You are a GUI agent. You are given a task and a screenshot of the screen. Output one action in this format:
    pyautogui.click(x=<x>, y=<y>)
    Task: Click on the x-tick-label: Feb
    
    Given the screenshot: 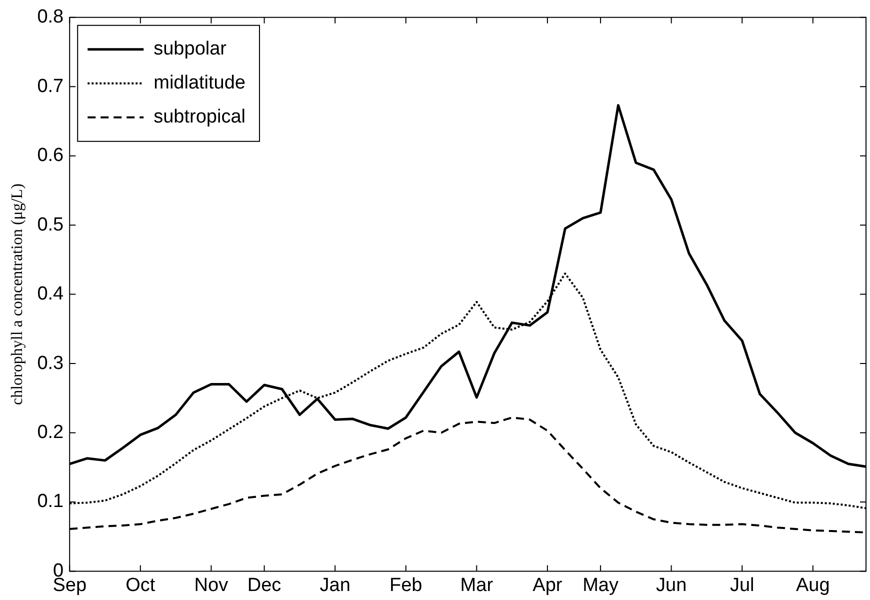 What is the action you would take?
    pyautogui.click(x=405, y=585)
    